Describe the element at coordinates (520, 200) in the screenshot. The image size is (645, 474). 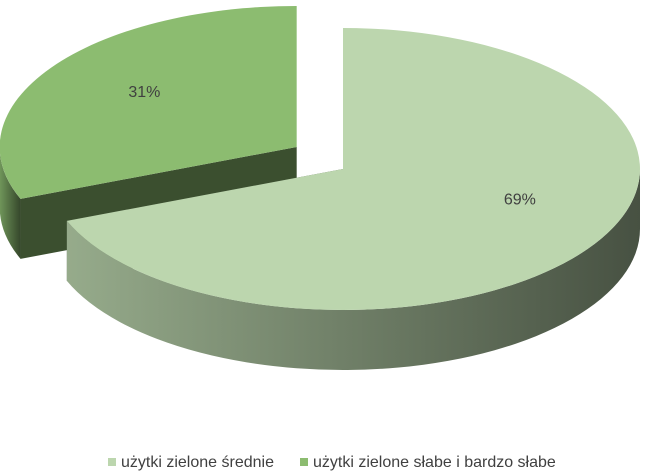
I see `data-label: 69%` at that location.